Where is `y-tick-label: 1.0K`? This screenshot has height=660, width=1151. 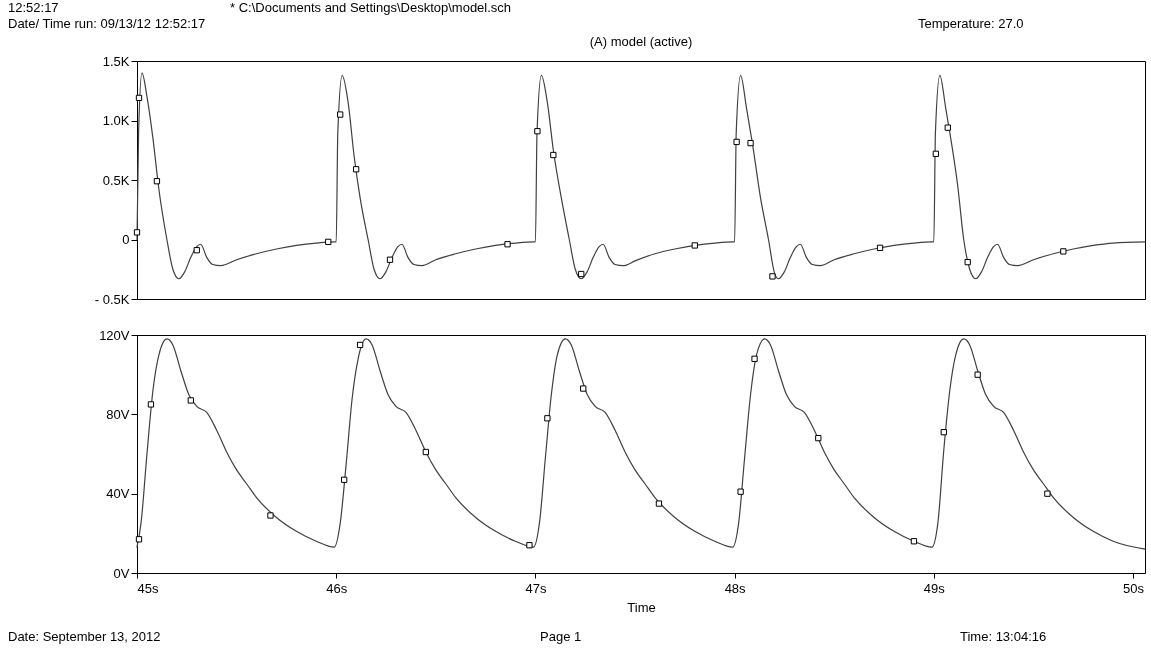
y-tick-label: 1.0K is located at coordinates (116, 120).